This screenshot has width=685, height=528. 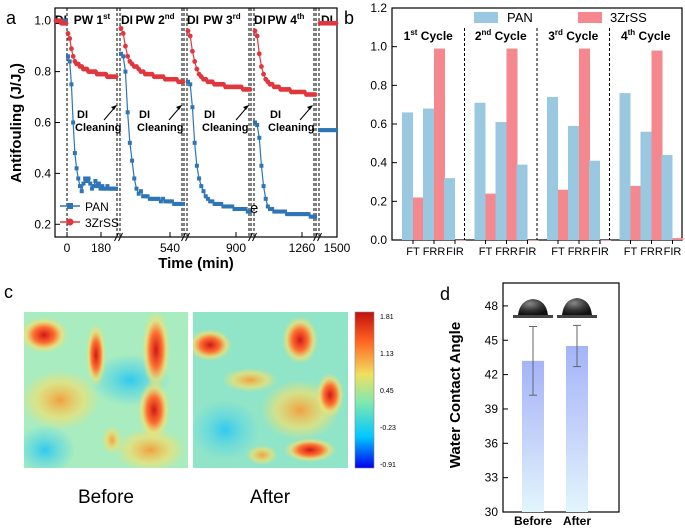 What do you see at coordinates (407, 176) in the screenshot?
I see `b-bar-PAN` at bounding box center [407, 176].